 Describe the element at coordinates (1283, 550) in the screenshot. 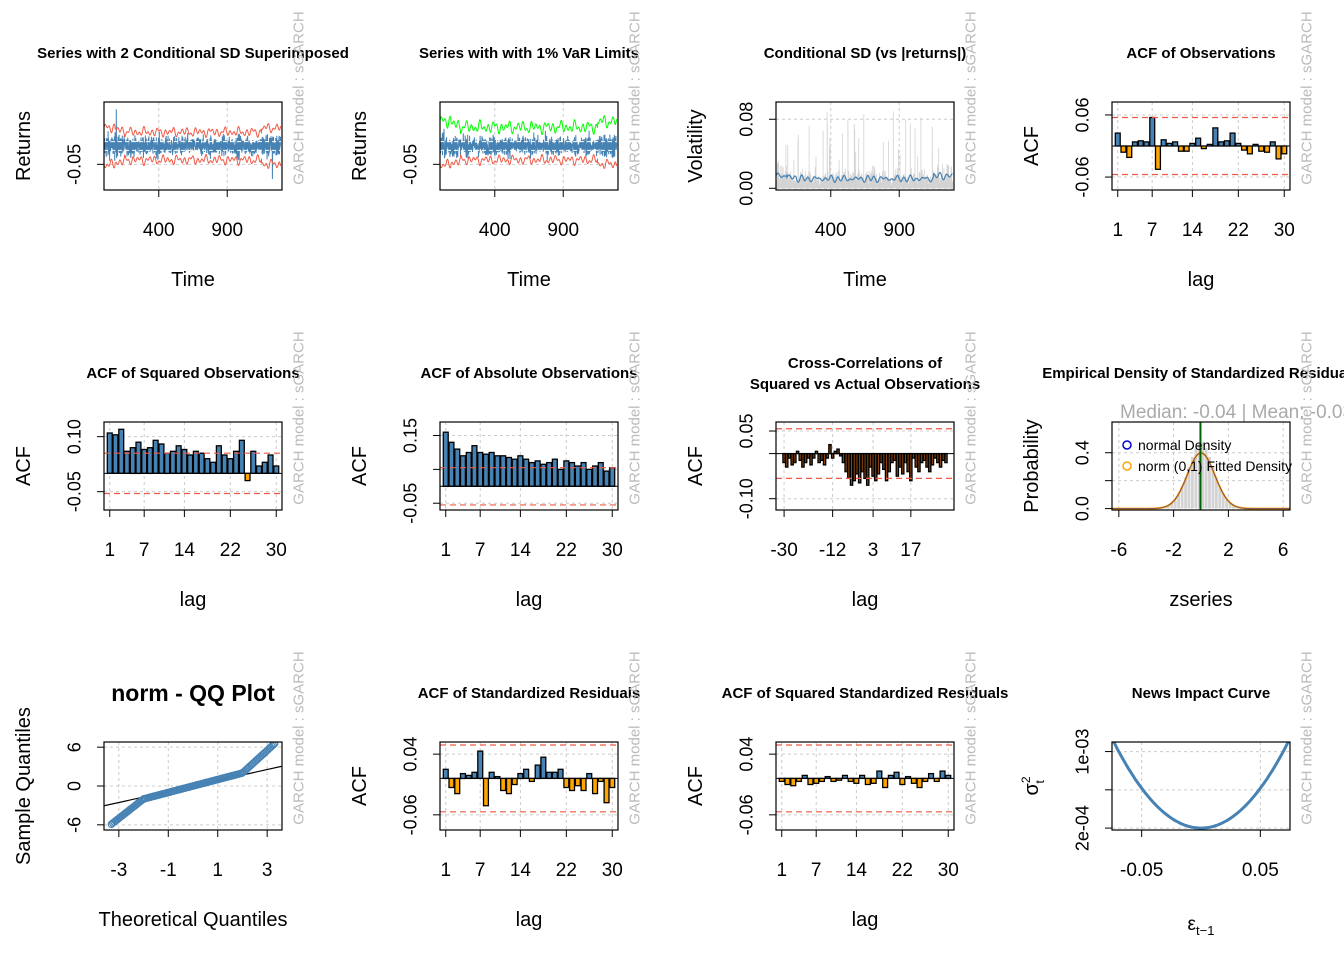

I see `x-tick-label: 6` at that location.